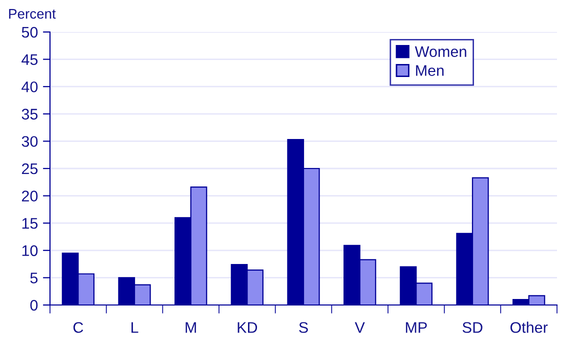  I want to click on y-tick-label: 30, so click(30, 141).